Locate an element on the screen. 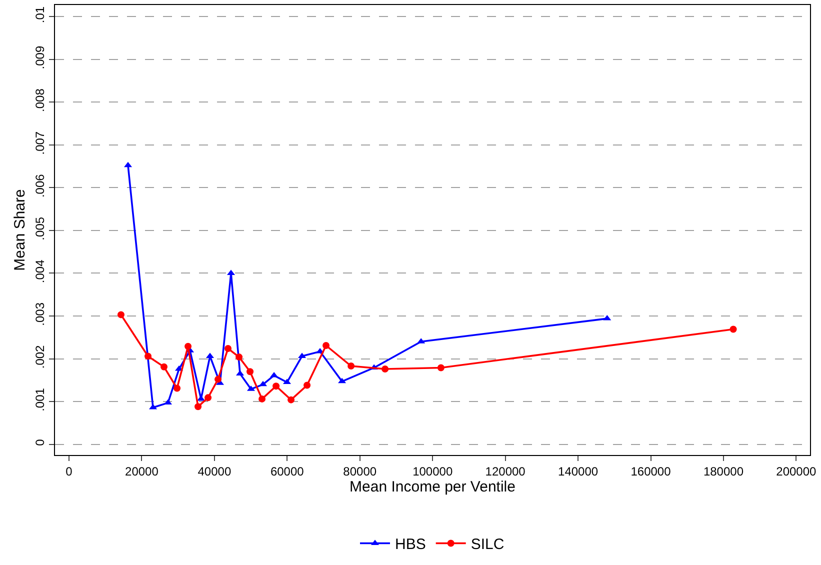 The height and width of the screenshot is (565, 821). x-tick-label: 80000 is located at coordinates (360, 471).